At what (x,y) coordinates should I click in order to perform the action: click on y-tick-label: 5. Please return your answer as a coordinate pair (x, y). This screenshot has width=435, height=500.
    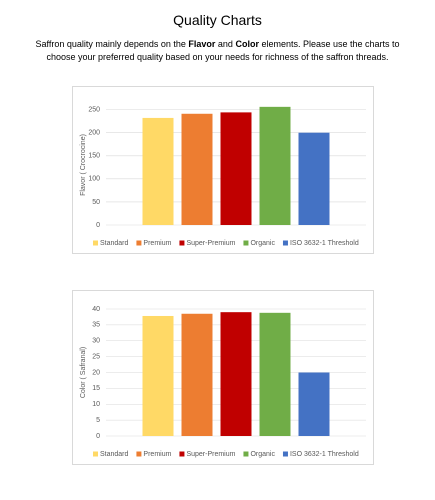
    Looking at the image, I should click on (98, 420).